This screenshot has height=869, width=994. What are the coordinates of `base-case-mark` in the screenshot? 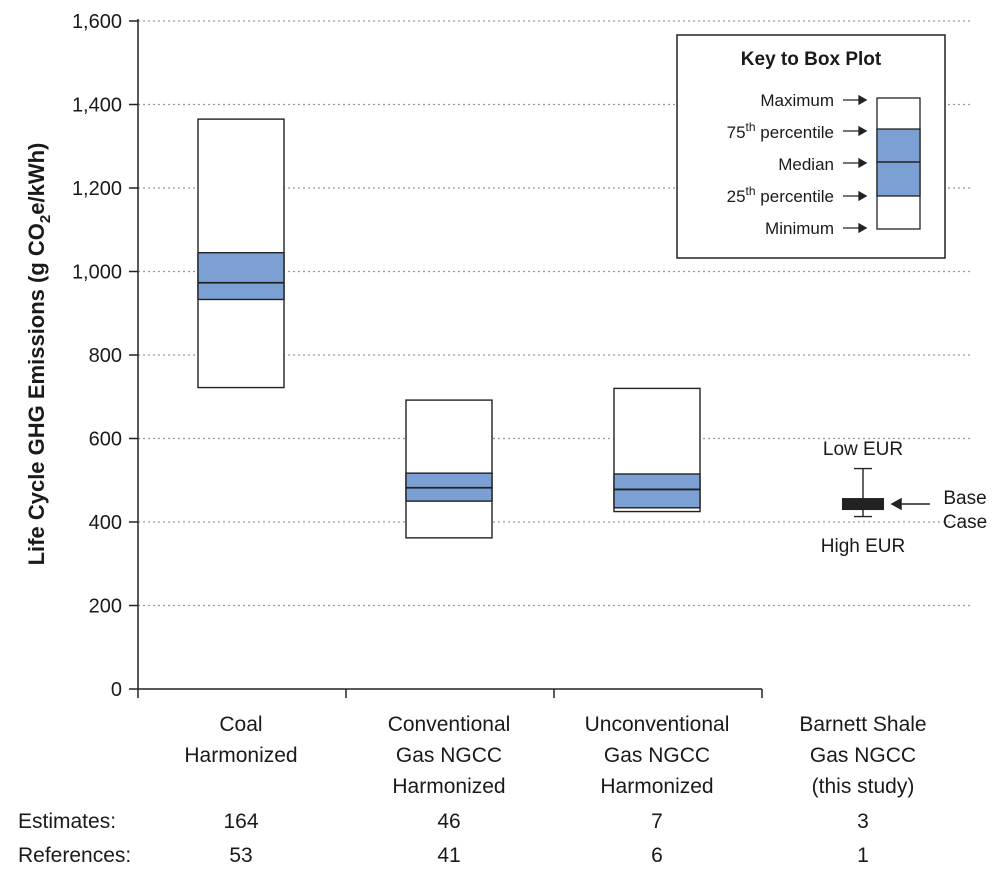 It's located at (863, 504).